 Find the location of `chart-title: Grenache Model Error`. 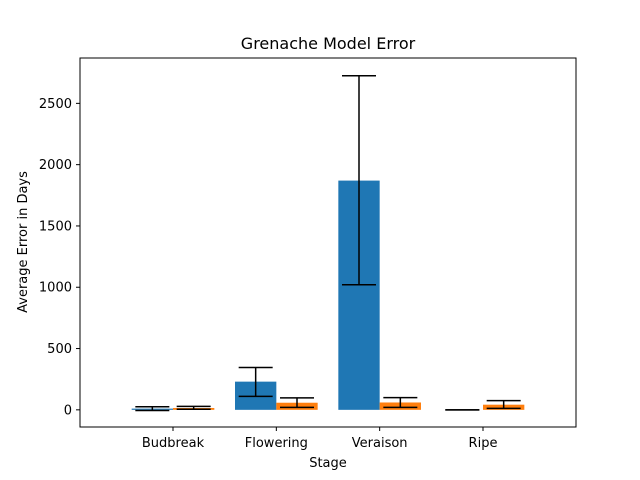

chart-title: Grenache Model Error is located at coordinates (328, 43).